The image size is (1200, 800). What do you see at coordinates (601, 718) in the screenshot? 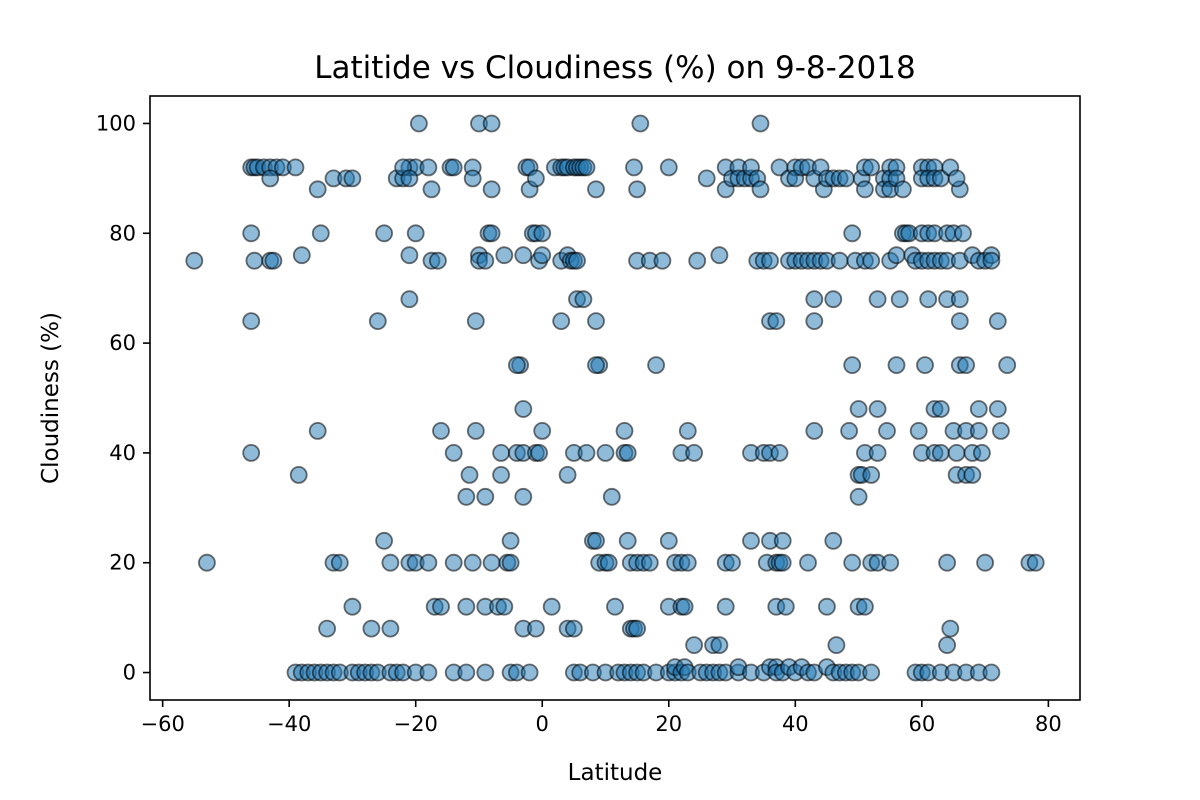
I see `x-axis-ticks: −60 −40 −20 0 20 40 60 80` at bounding box center [601, 718].